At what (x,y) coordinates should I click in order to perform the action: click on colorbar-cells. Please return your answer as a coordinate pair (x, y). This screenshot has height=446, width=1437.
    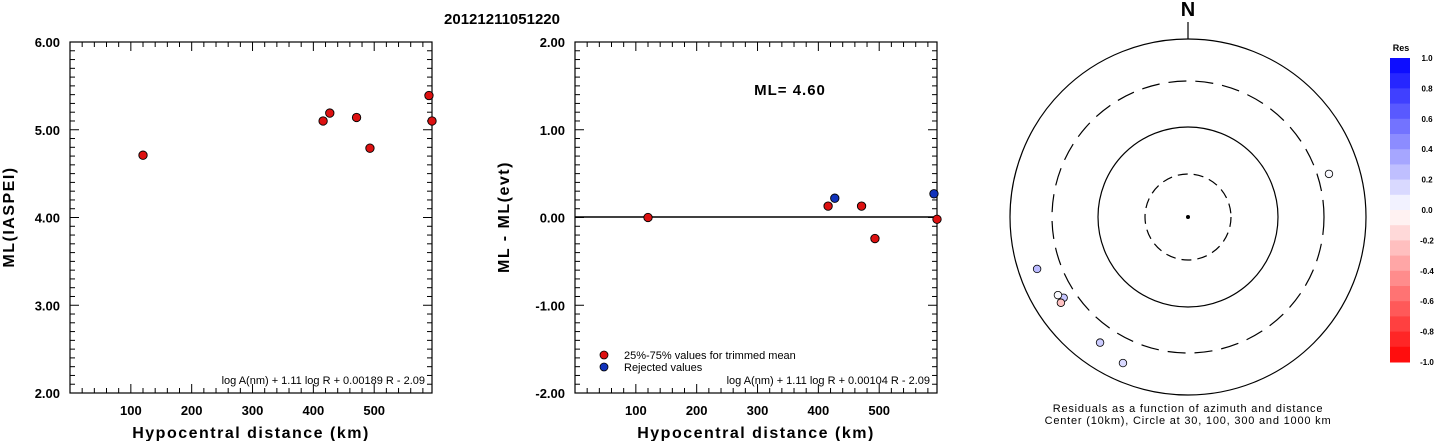
    Looking at the image, I should click on (1400, 210).